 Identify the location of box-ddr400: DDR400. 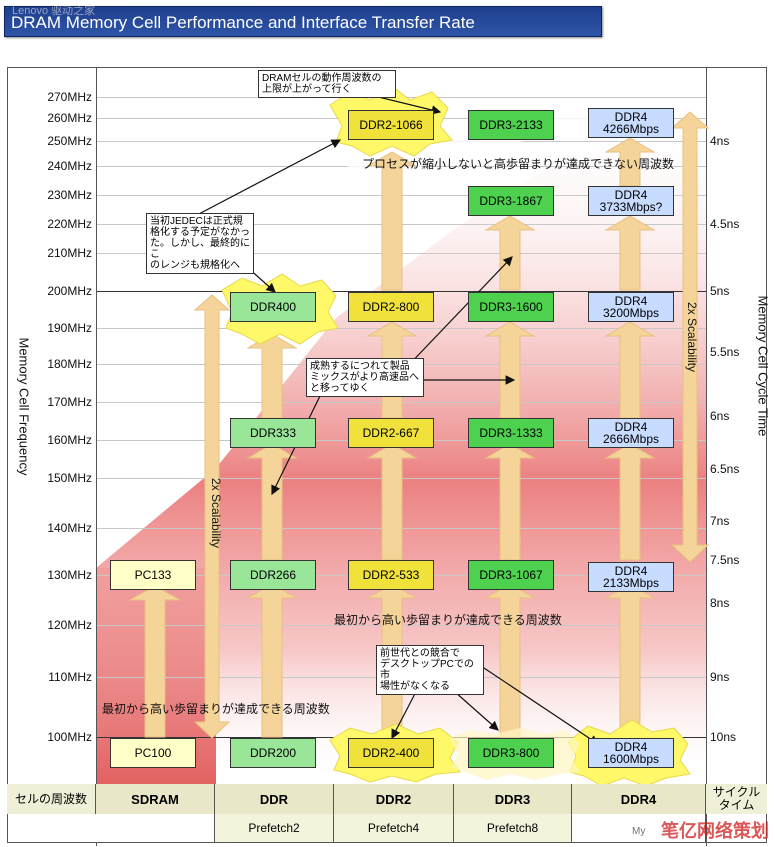
(273, 307).